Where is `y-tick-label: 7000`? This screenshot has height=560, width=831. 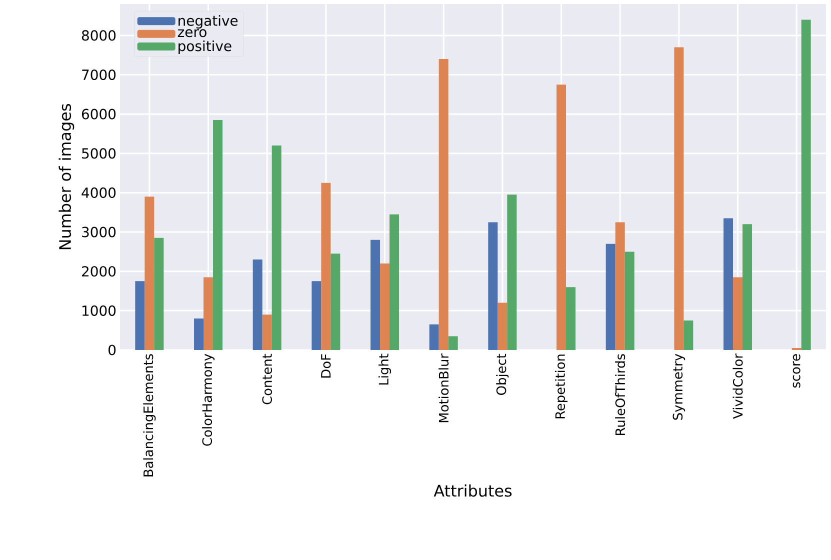 y-tick-label: 7000 is located at coordinates (99, 74).